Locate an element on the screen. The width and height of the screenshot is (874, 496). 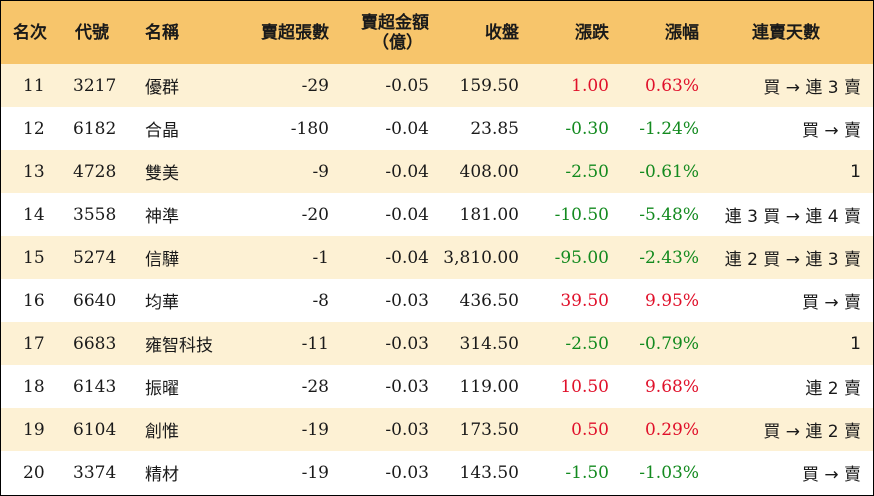
header-code: 代號 is located at coordinates (92, 32).